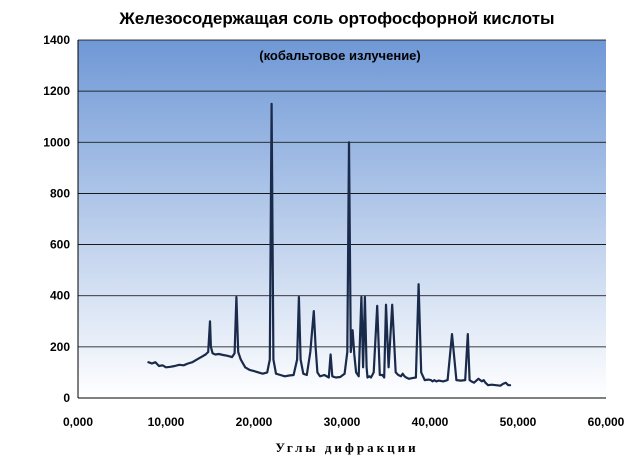 The image size is (638, 470). I want to click on chart-subtitle: (кобальтовое излучение), so click(340, 55).